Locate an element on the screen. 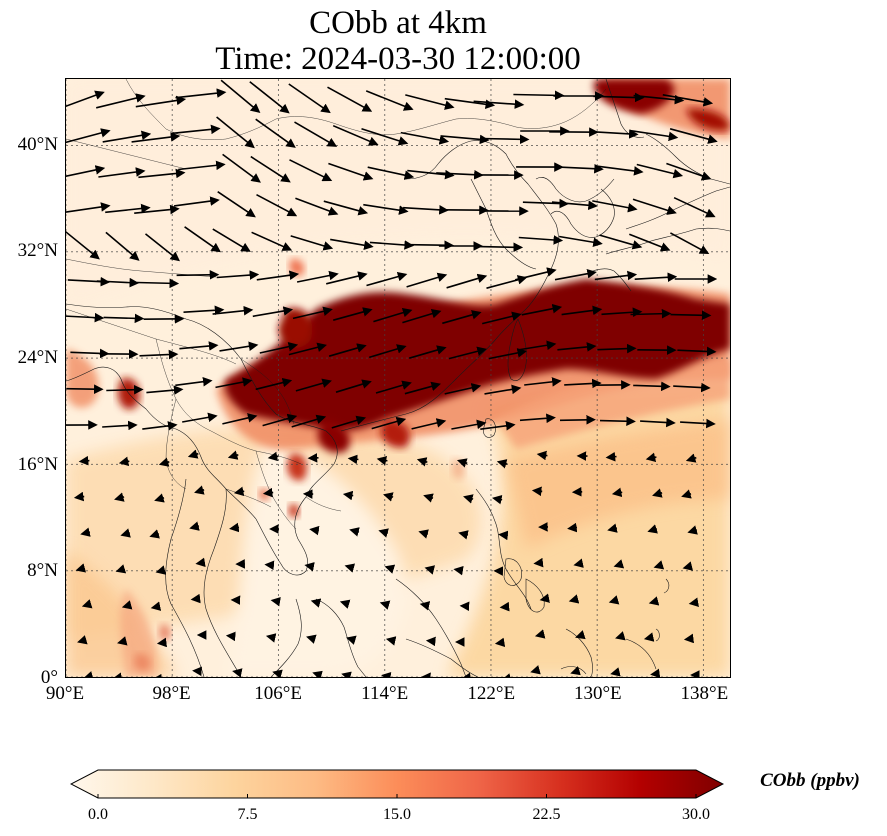 Image resolution: width=887 pixels, height=836 pixels. lat-tick-label: 8°N is located at coordinates (42, 571).